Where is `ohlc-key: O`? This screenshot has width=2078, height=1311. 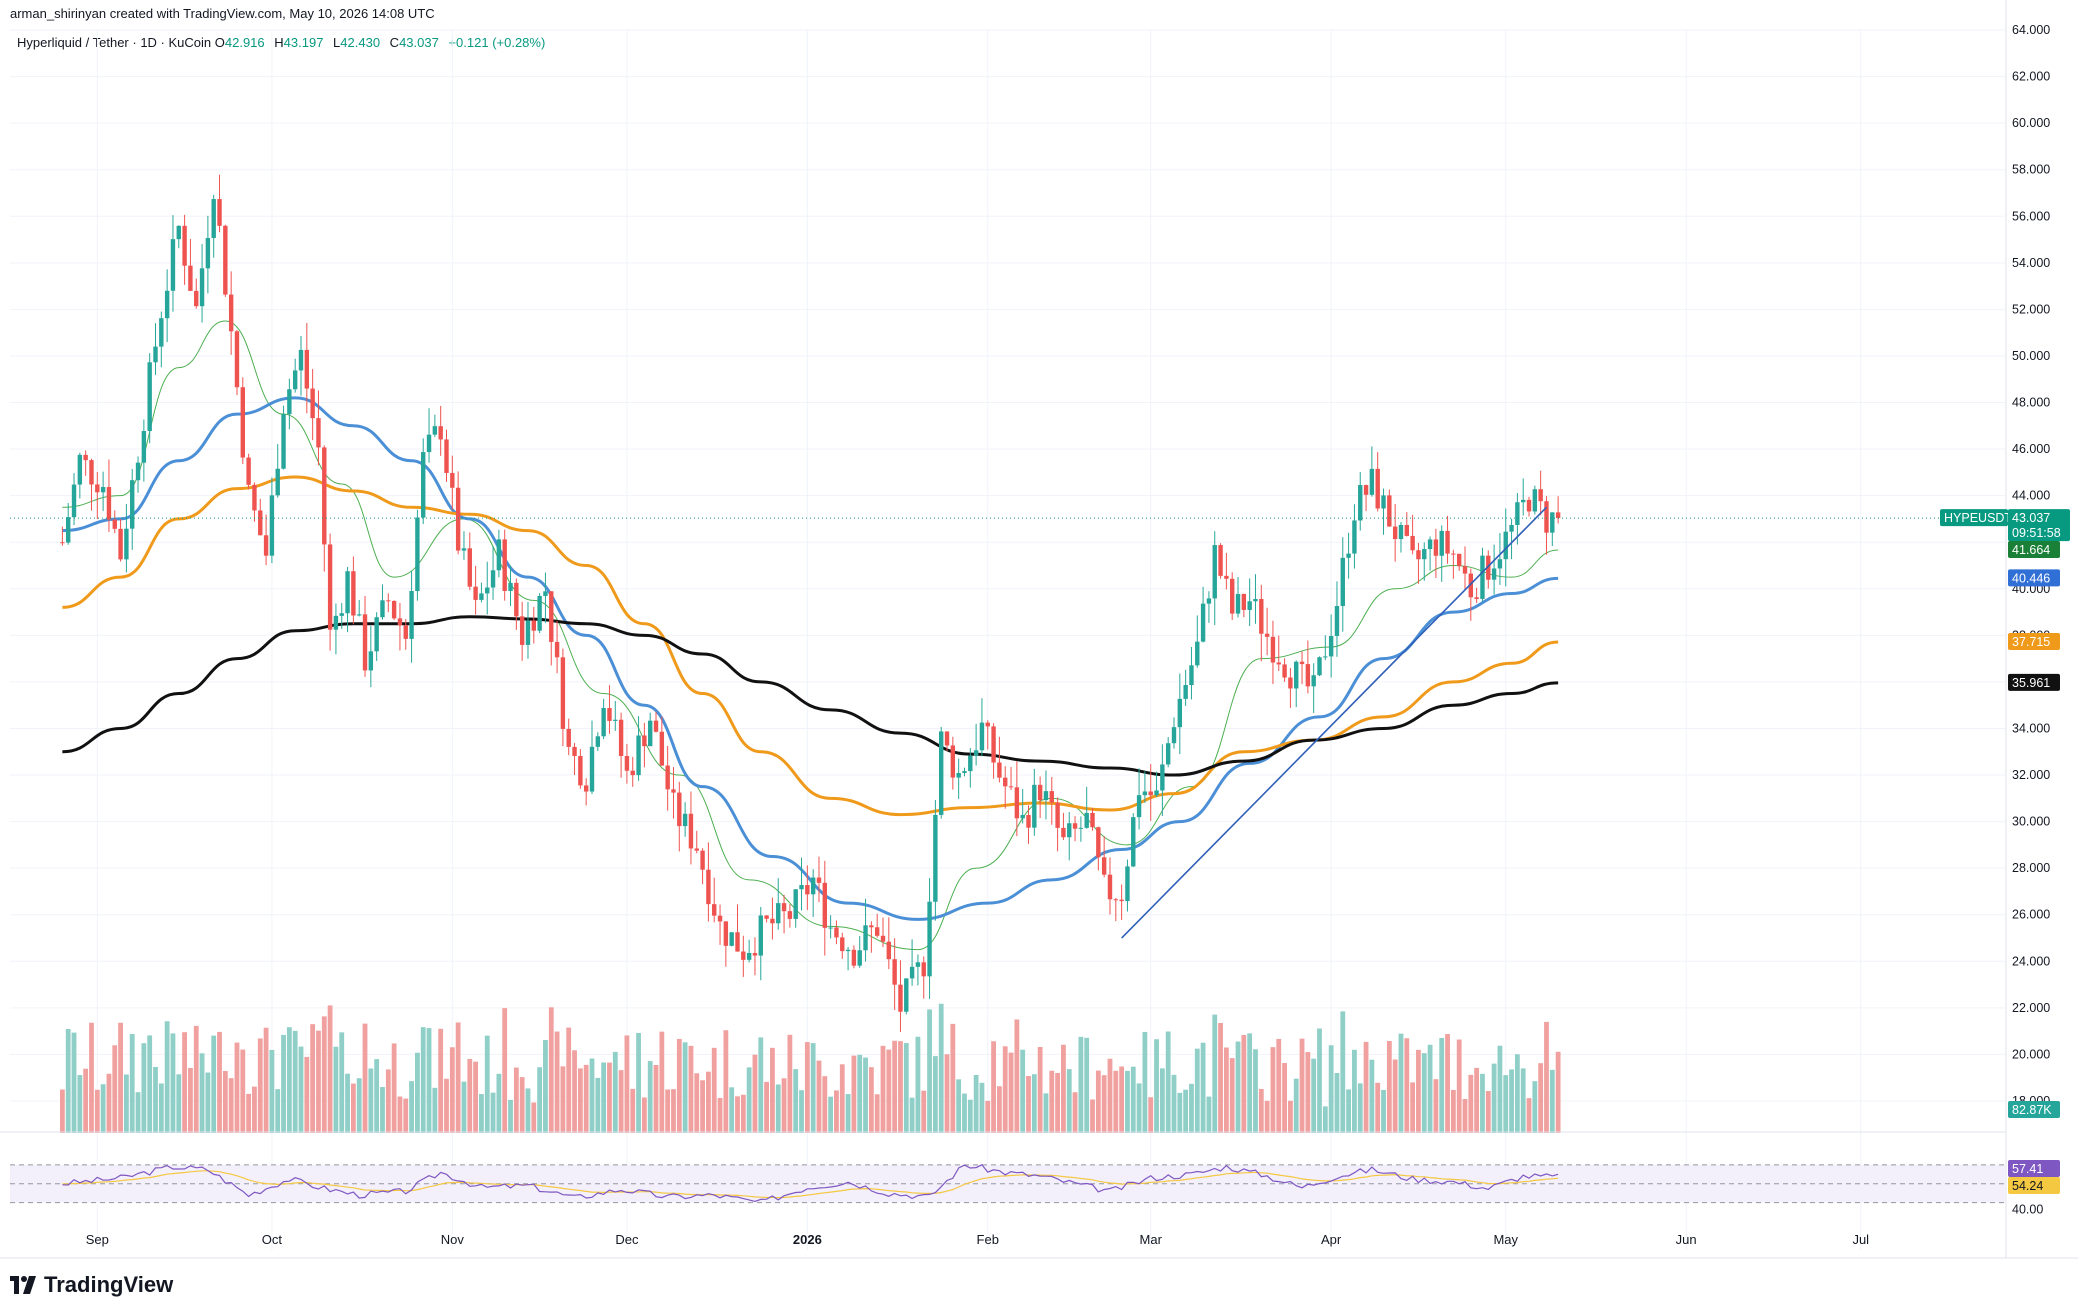 ohlc-key: O is located at coordinates (219, 42).